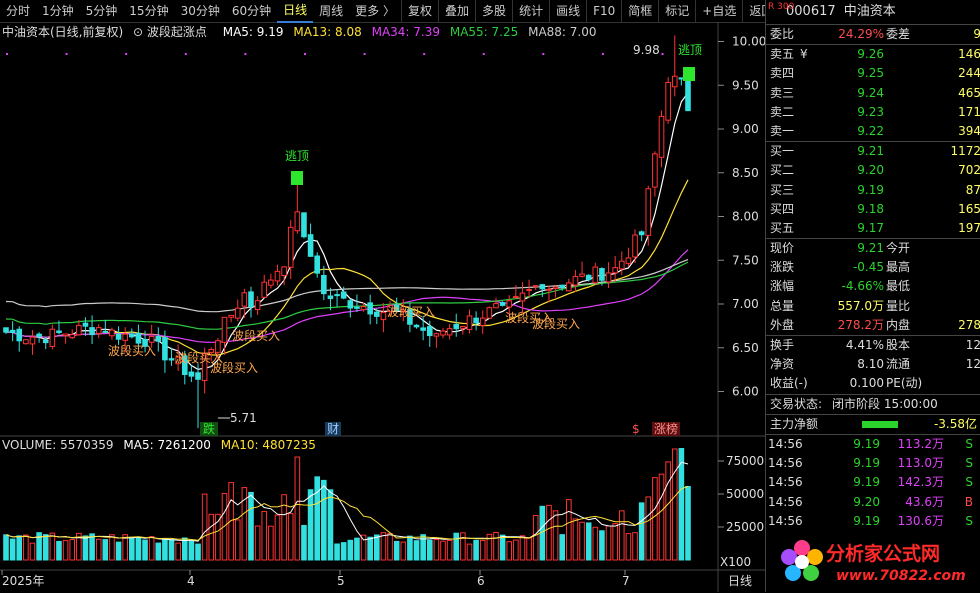 The image size is (980, 593). I want to click on add-favorite-button: +自选, so click(718, 11).